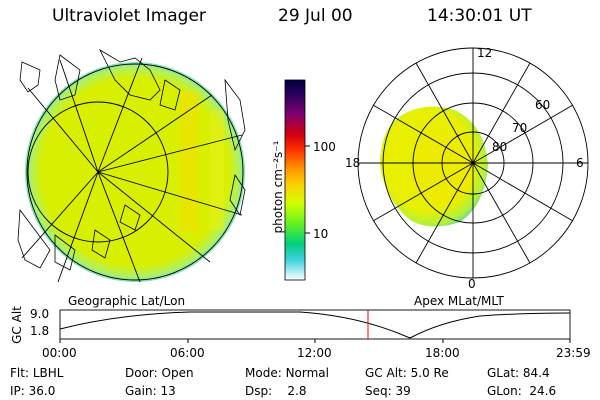  Describe the element at coordinates (543, 105) in the screenshot. I see `lat-label-60: 60` at that location.